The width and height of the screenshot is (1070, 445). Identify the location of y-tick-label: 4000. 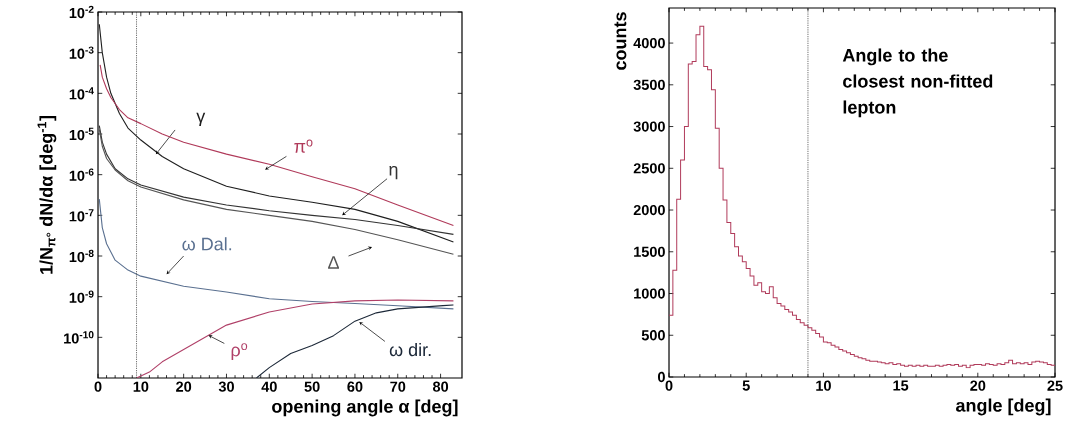
(649, 43).